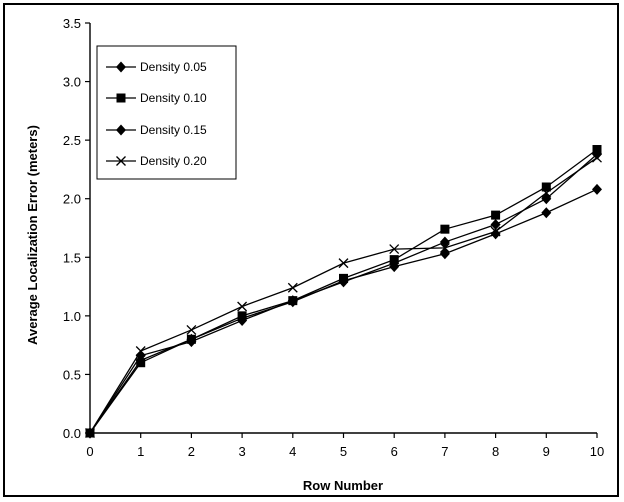 The image size is (624, 502). I want to click on x-tick-label: 3, so click(241, 451).